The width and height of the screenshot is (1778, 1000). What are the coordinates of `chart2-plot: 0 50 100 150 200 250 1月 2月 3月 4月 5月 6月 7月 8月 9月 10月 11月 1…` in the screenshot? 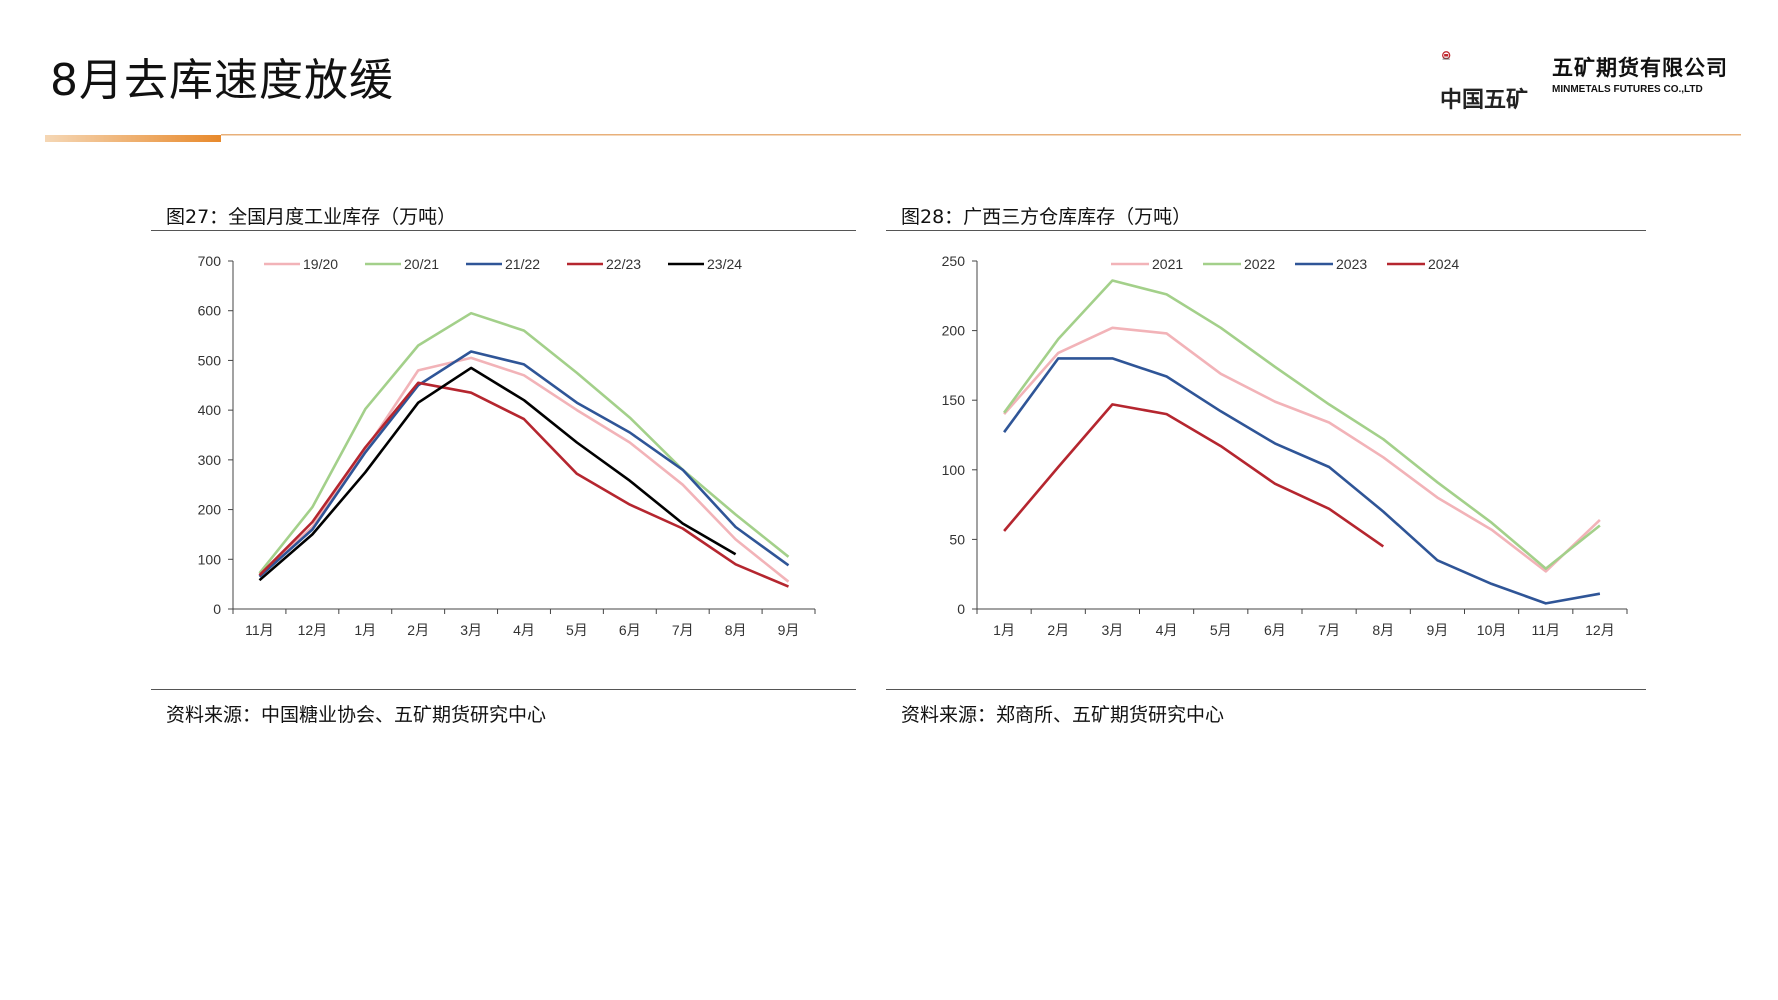 It's located at (1285, 445).